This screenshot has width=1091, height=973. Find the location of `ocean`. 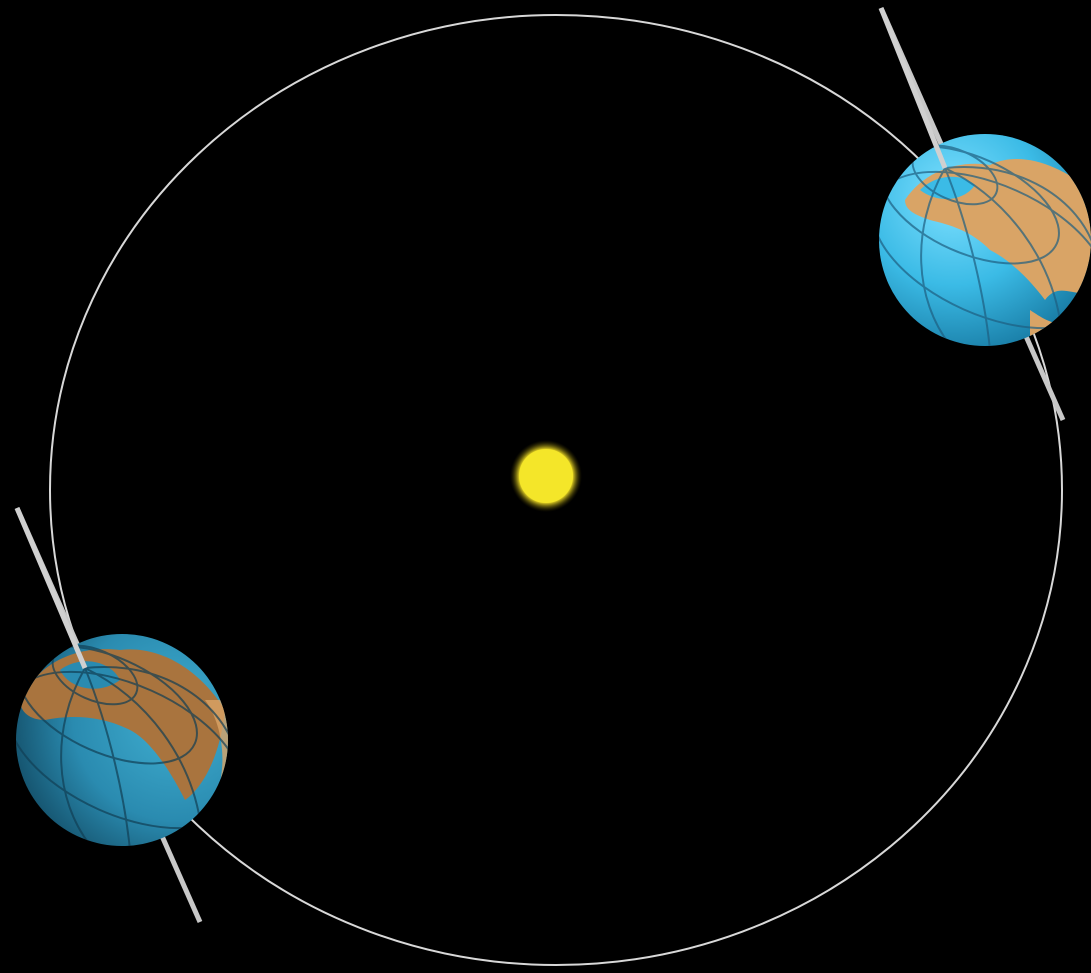

ocean is located at coordinates (90, 675).